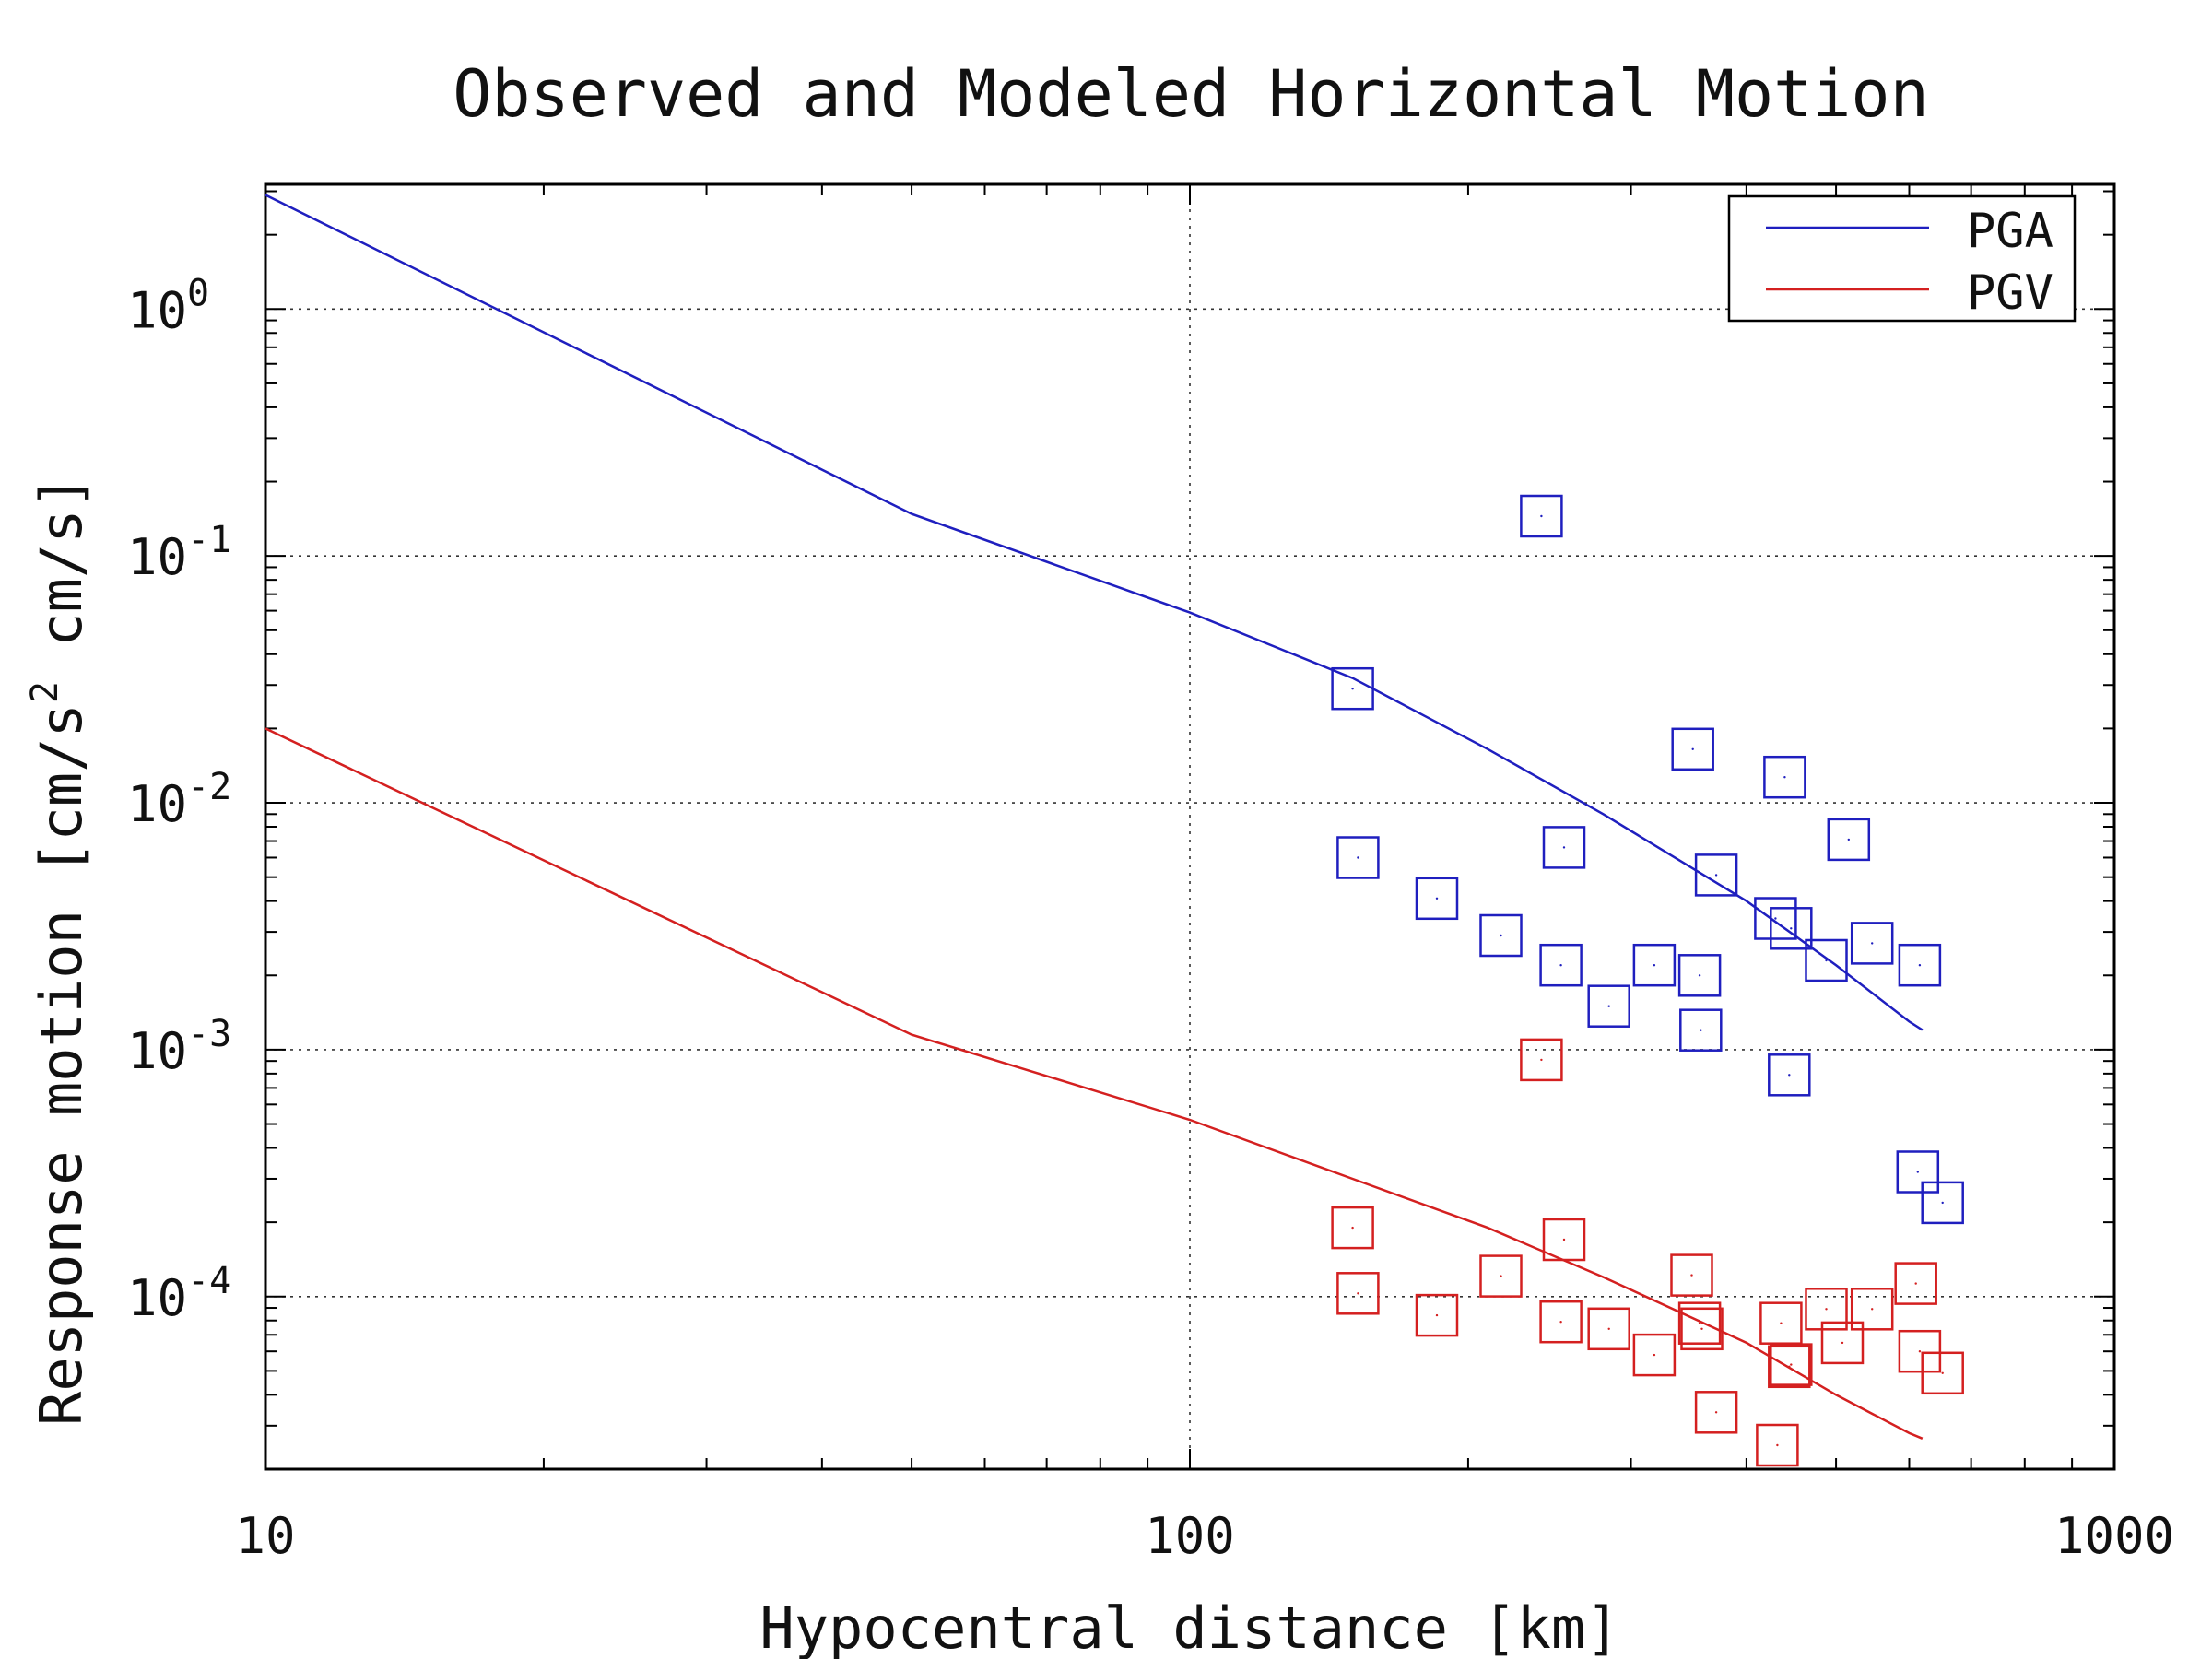 The height and width of the screenshot is (1659, 2212). I want to click on legend-box, so click(1902, 258).